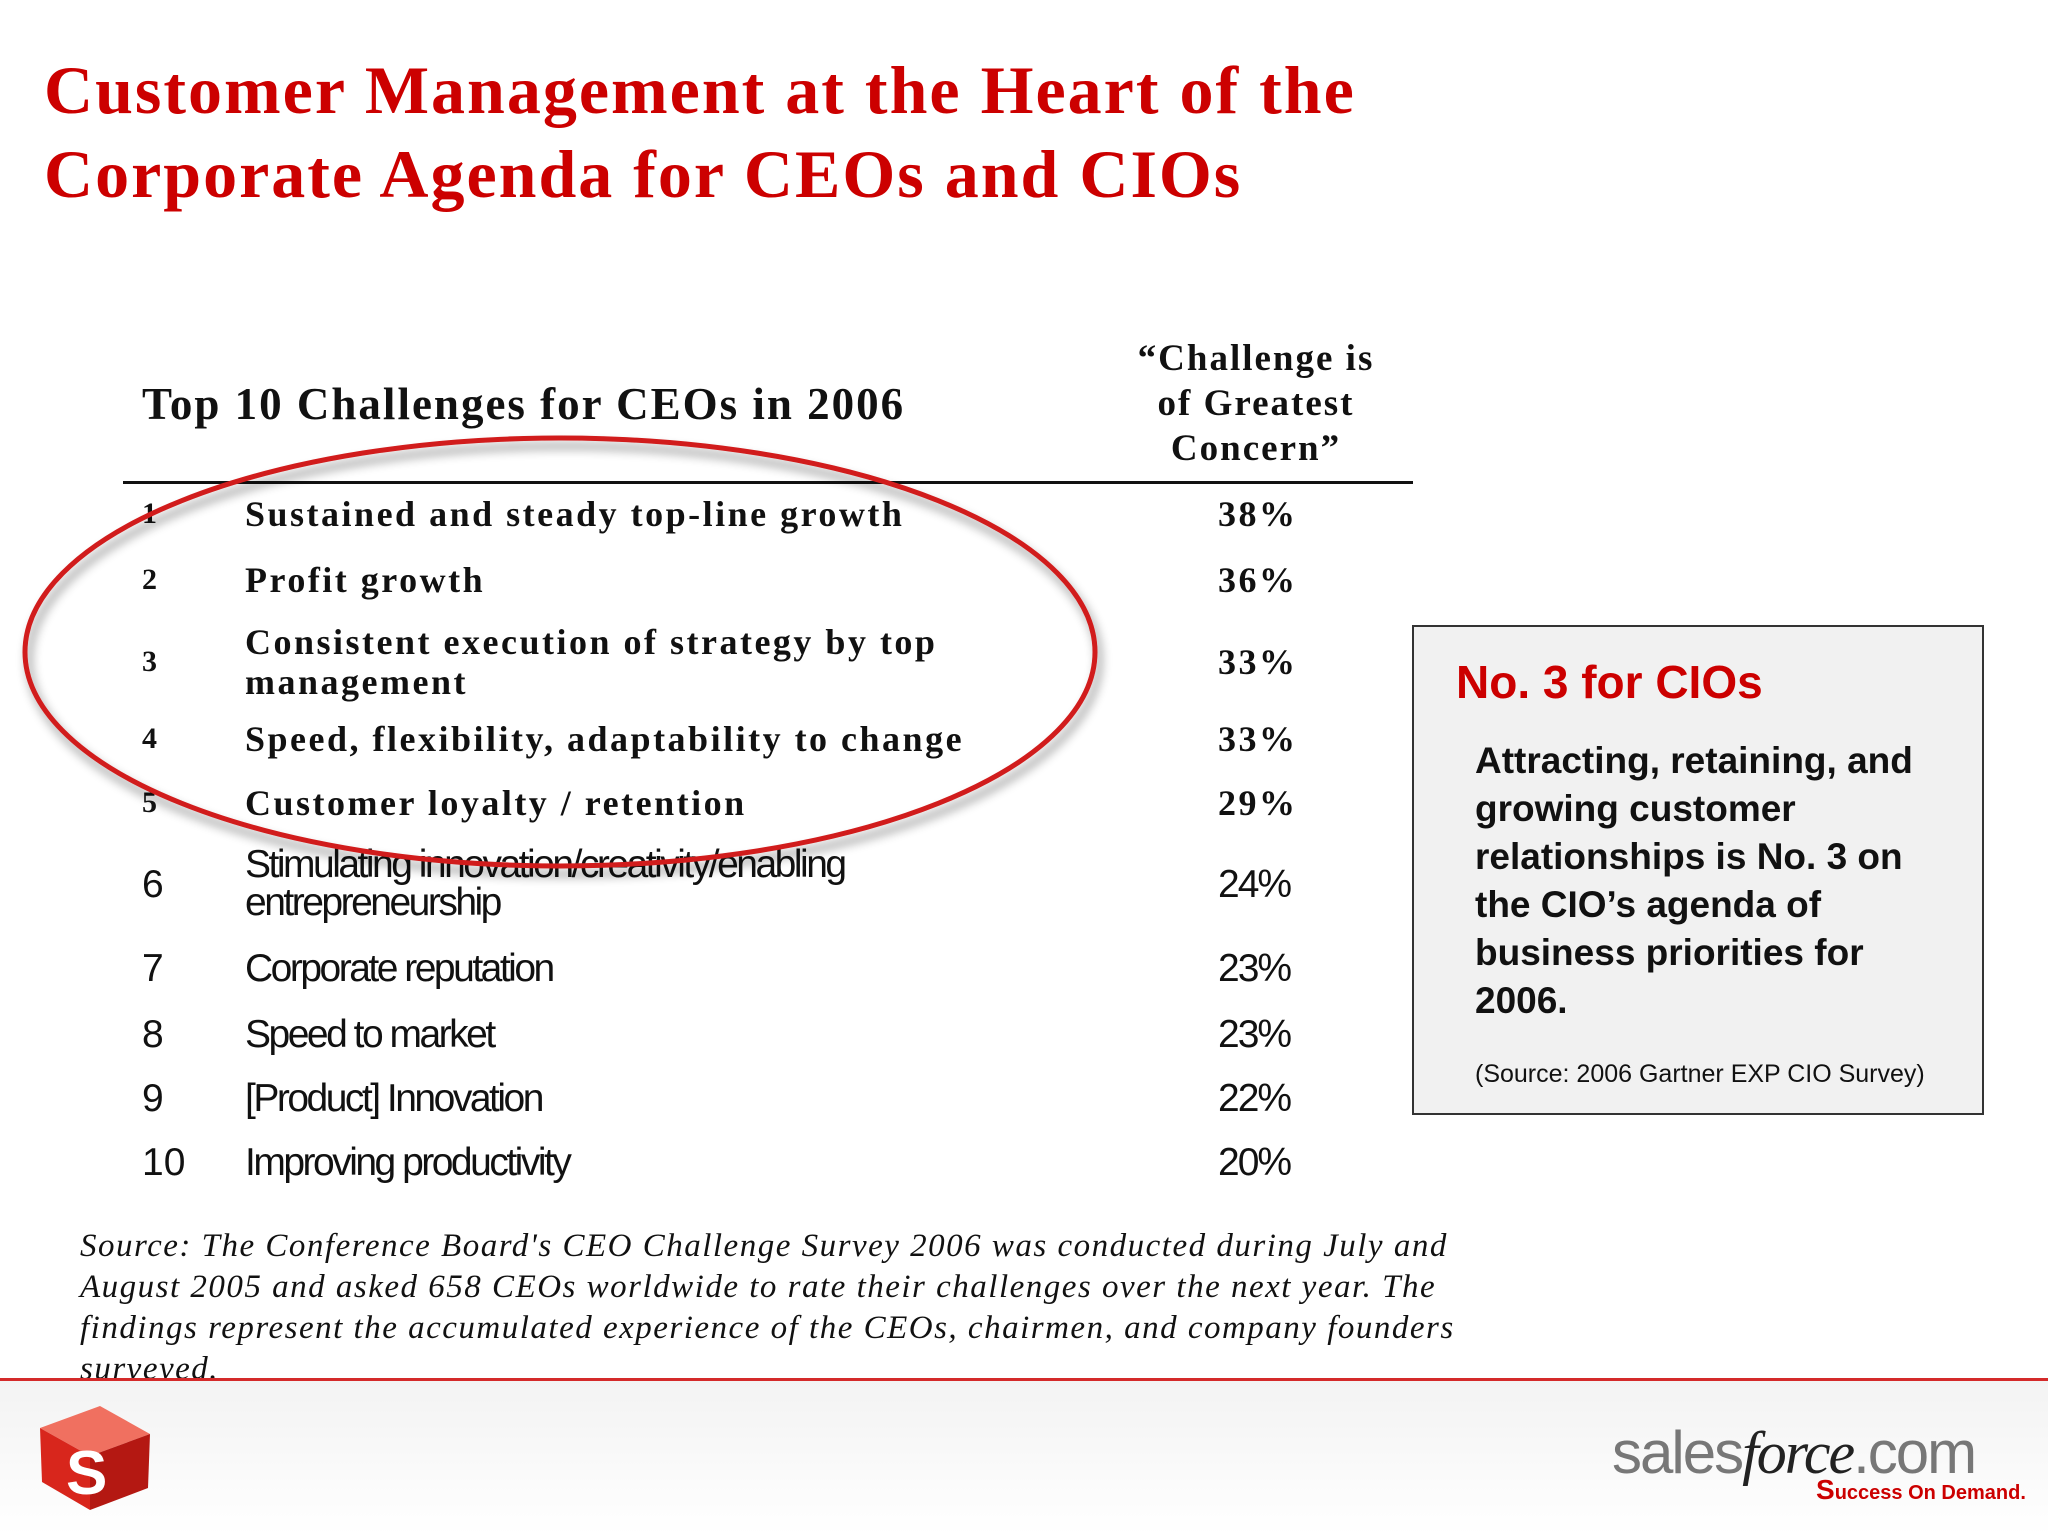  Describe the element at coordinates (365, 580) in the screenshot. I see `row-label: Profit growth` at that location.